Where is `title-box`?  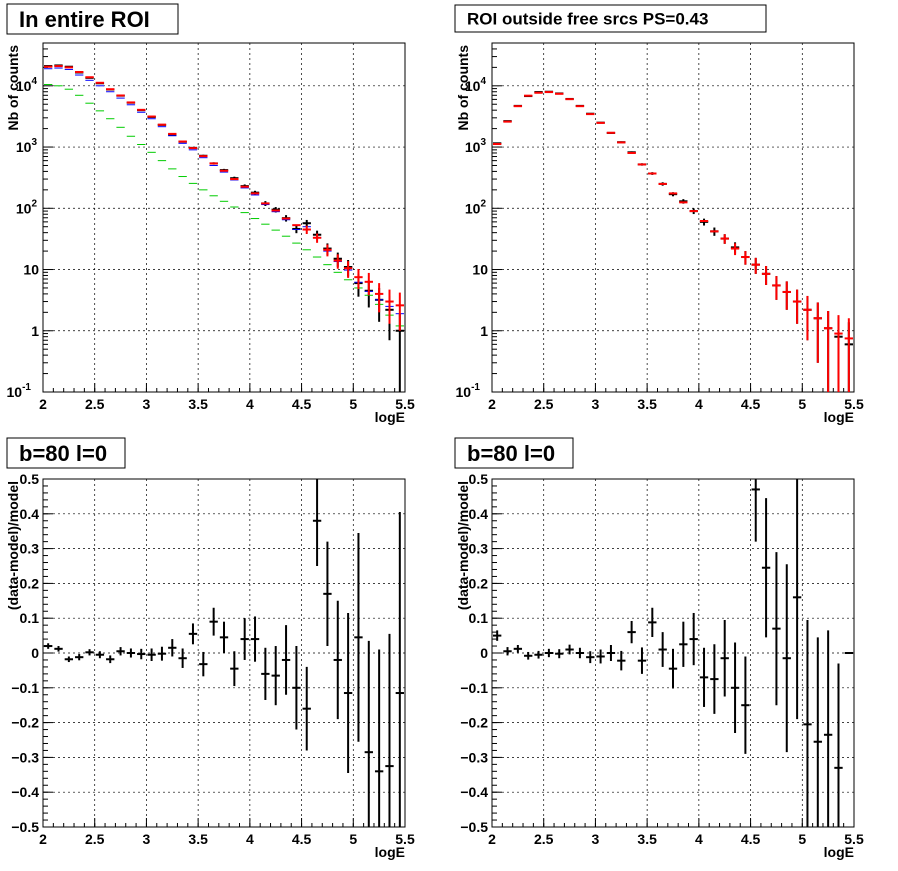 title-box is located at coordinates (514, 453).